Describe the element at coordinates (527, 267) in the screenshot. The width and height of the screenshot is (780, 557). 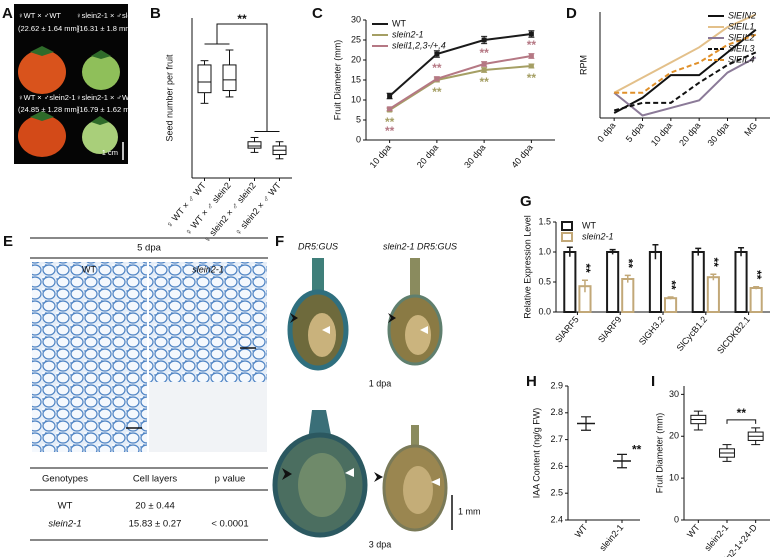
I see `y-axis-label: Relative Expression Level` at that location.